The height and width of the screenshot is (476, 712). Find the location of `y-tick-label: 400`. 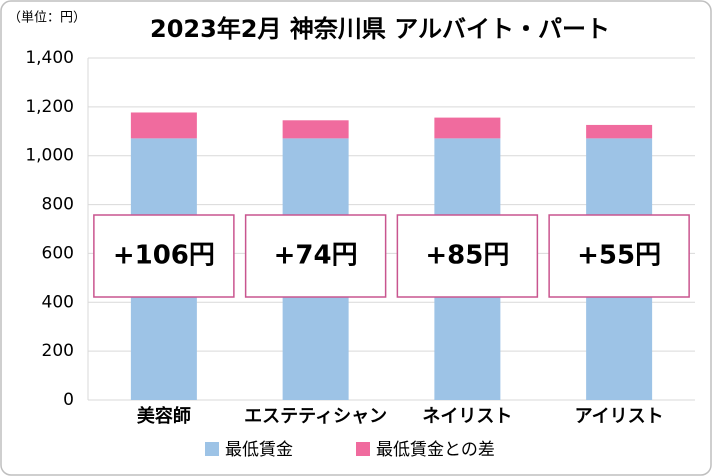

y-tick-label: 400 is located at coordinates (58, 302).